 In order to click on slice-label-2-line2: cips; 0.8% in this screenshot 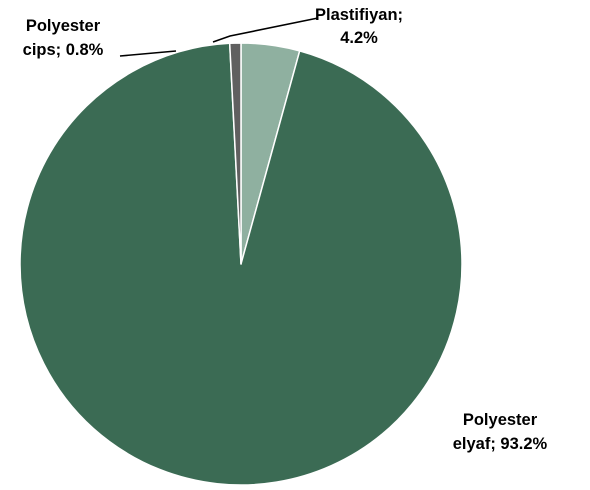, I will do `click(63, 50)`.